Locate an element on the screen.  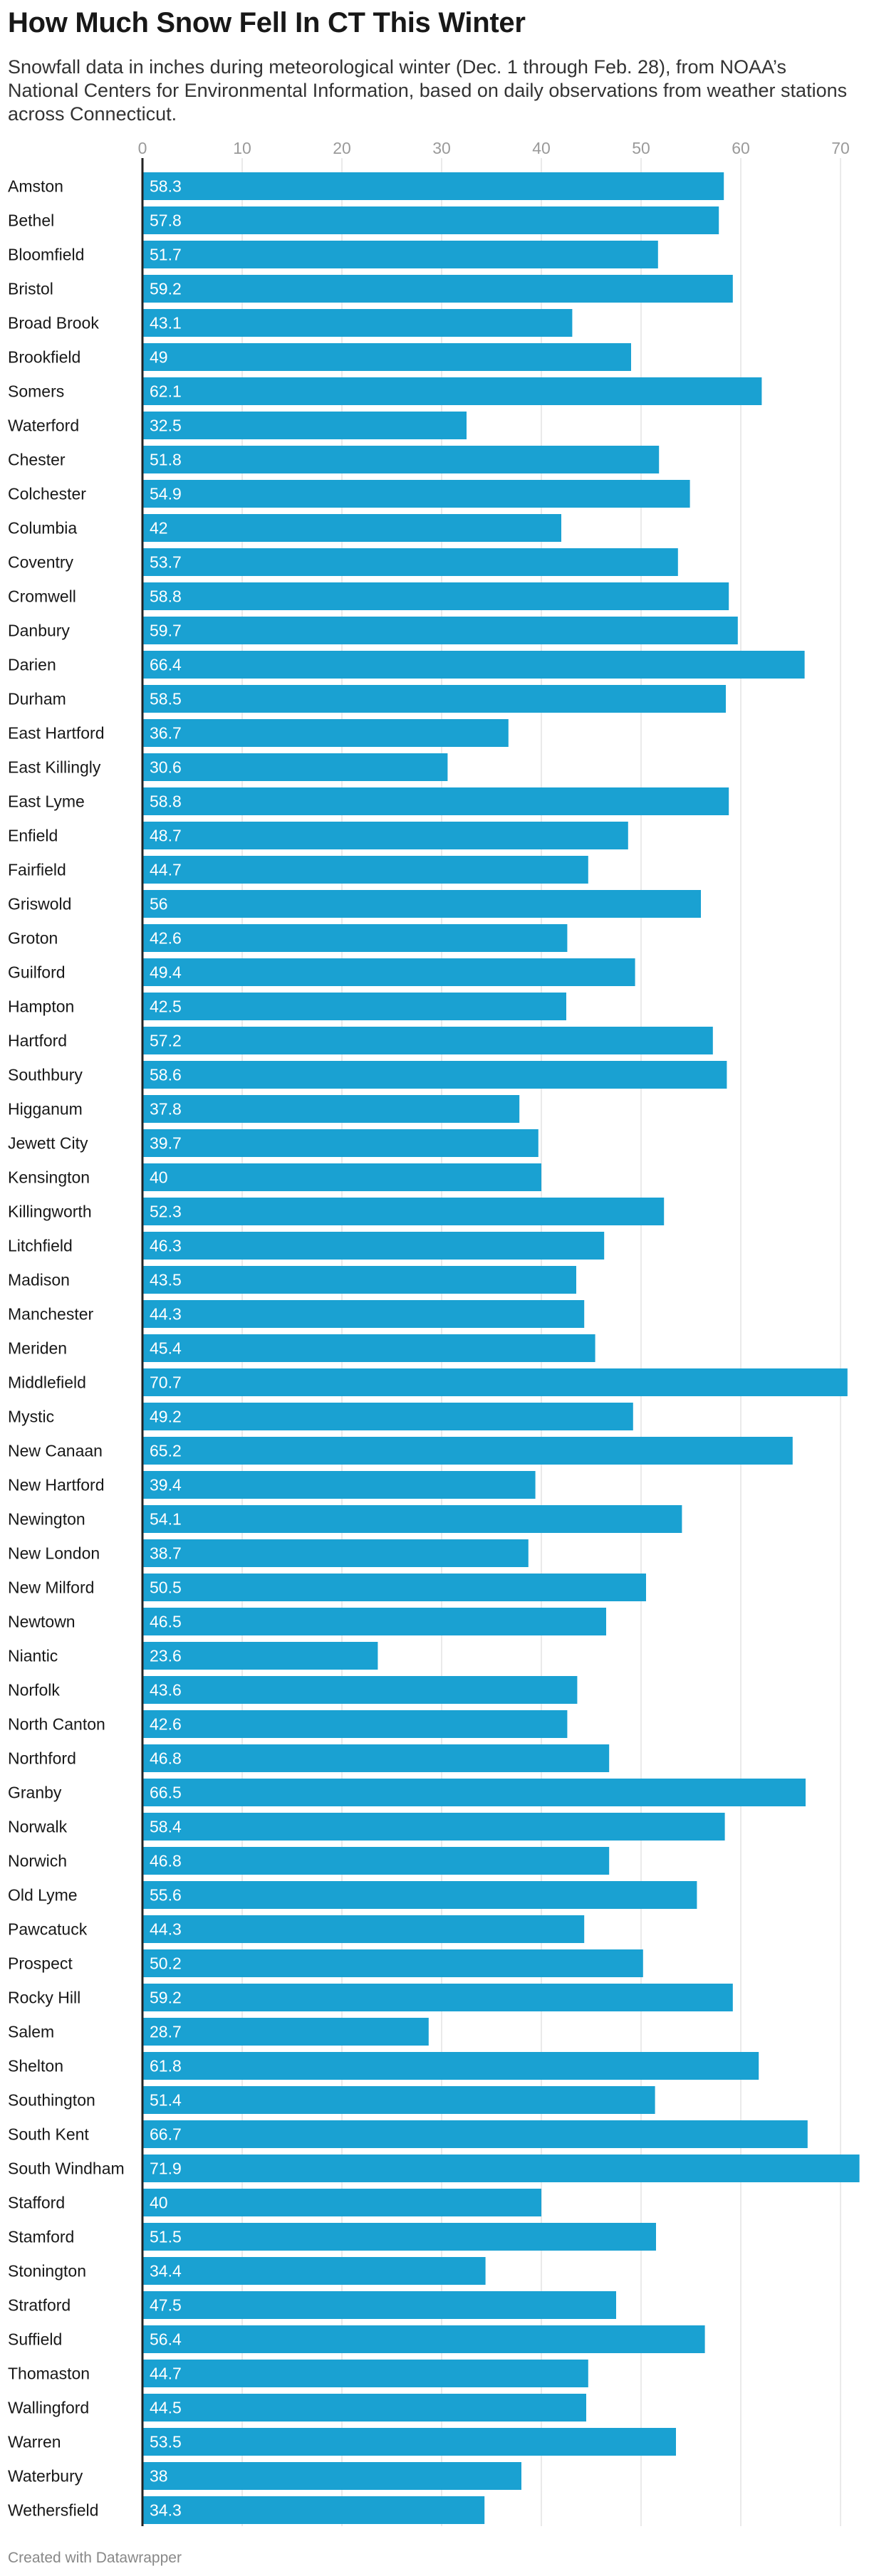
bar-value-label: 58.5 is located at coordinates (166, 699).